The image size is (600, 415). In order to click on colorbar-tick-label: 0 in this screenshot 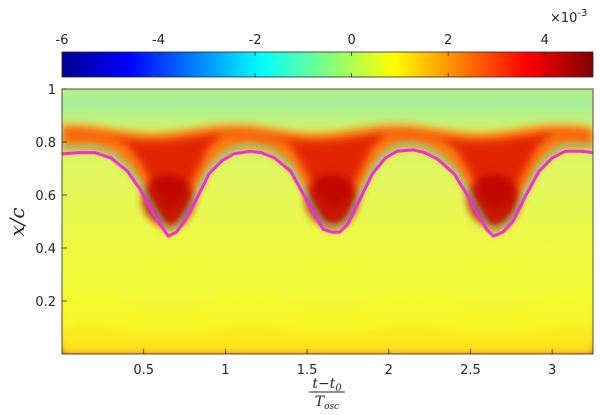, I will do `click(351, 40)`.